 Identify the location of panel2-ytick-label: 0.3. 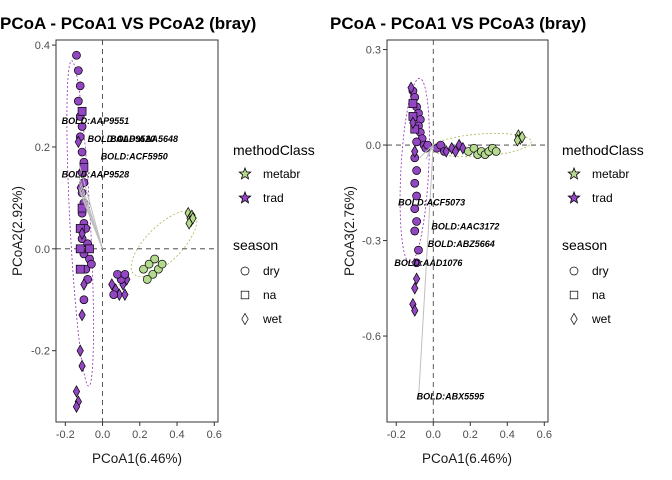
(373, 51).